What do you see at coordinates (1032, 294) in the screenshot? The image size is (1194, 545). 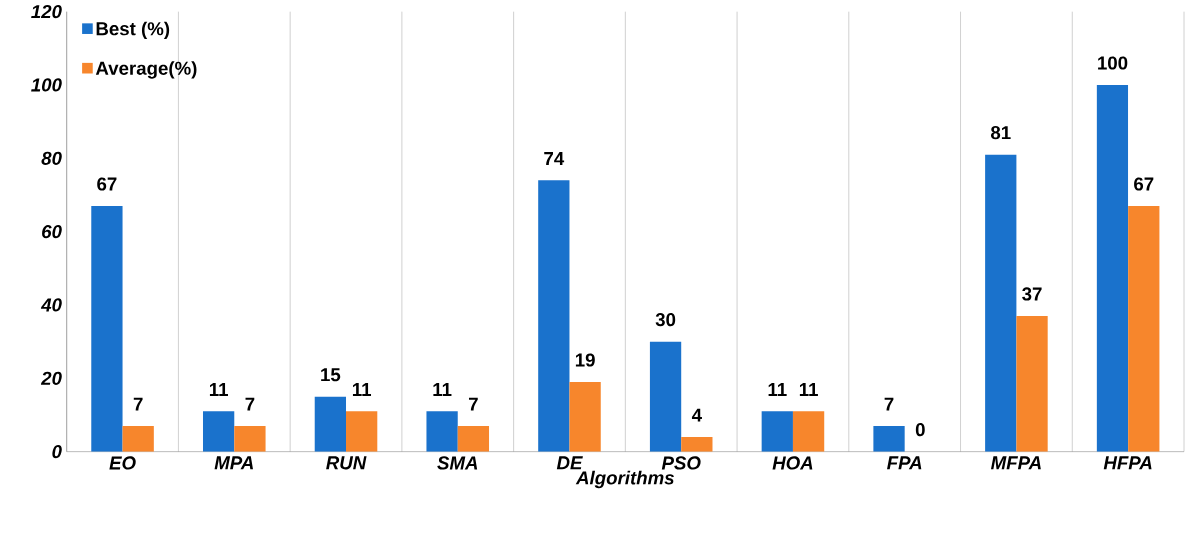 I see `data-label: 37` at bounding box center [1032, 294].